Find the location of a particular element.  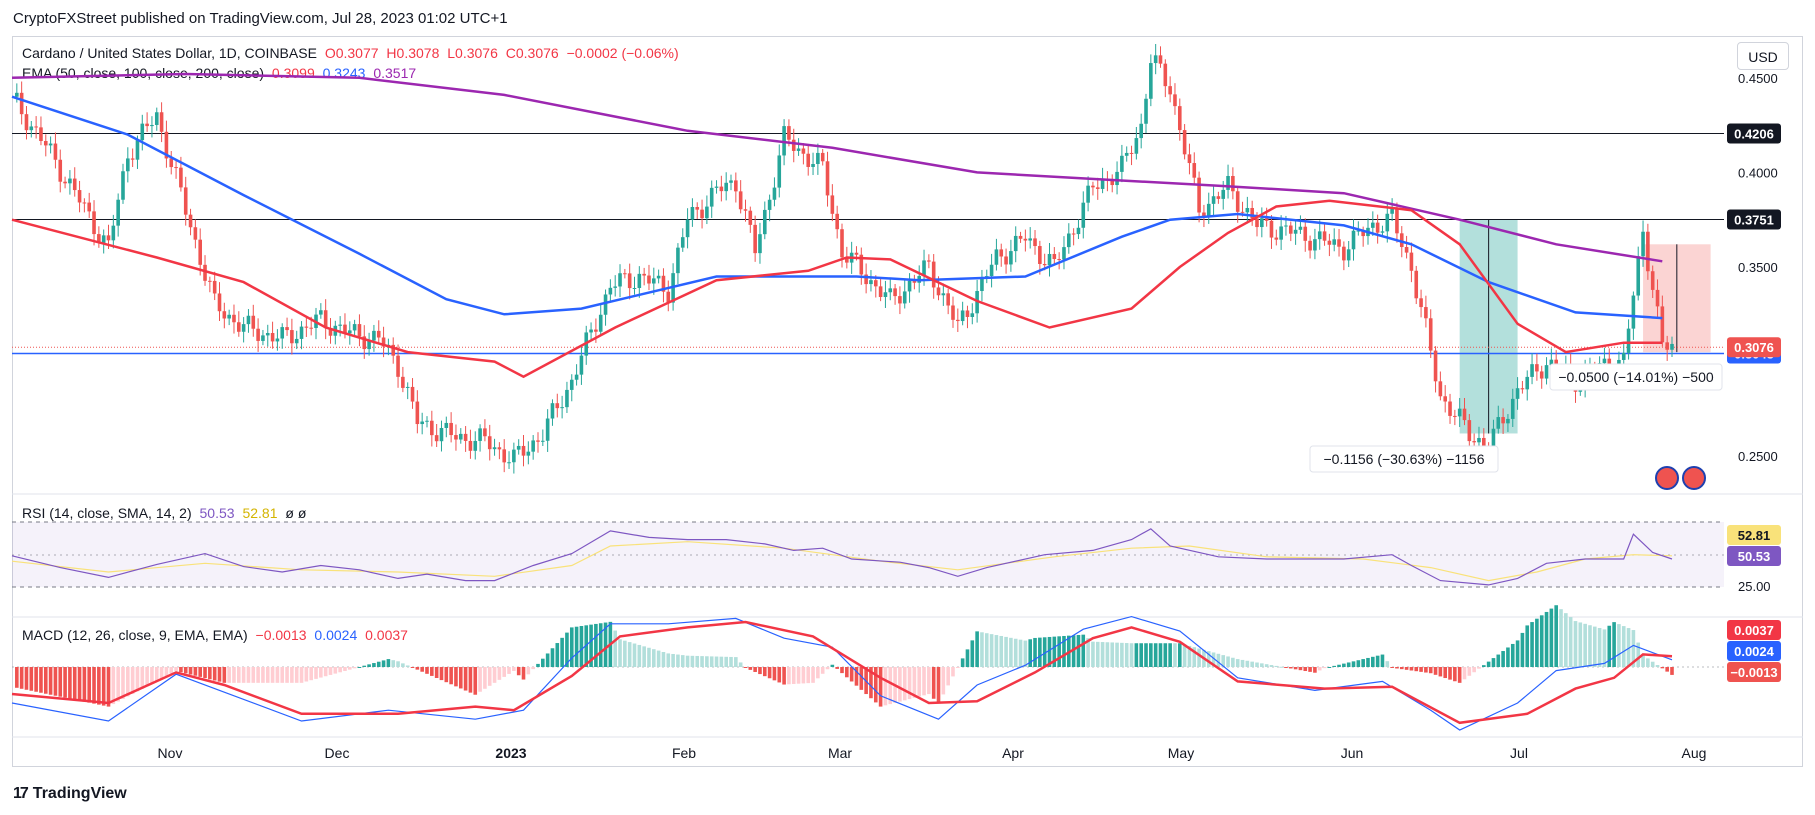

ema50-value: 0.3099 is located at coordinates (293, 73).